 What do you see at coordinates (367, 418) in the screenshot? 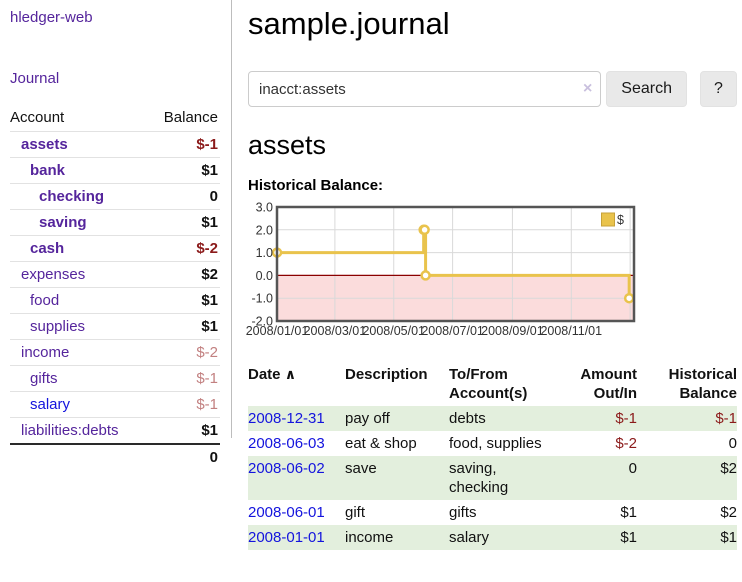
I see `cell-description: pay off` at bounding box center [367, 418].